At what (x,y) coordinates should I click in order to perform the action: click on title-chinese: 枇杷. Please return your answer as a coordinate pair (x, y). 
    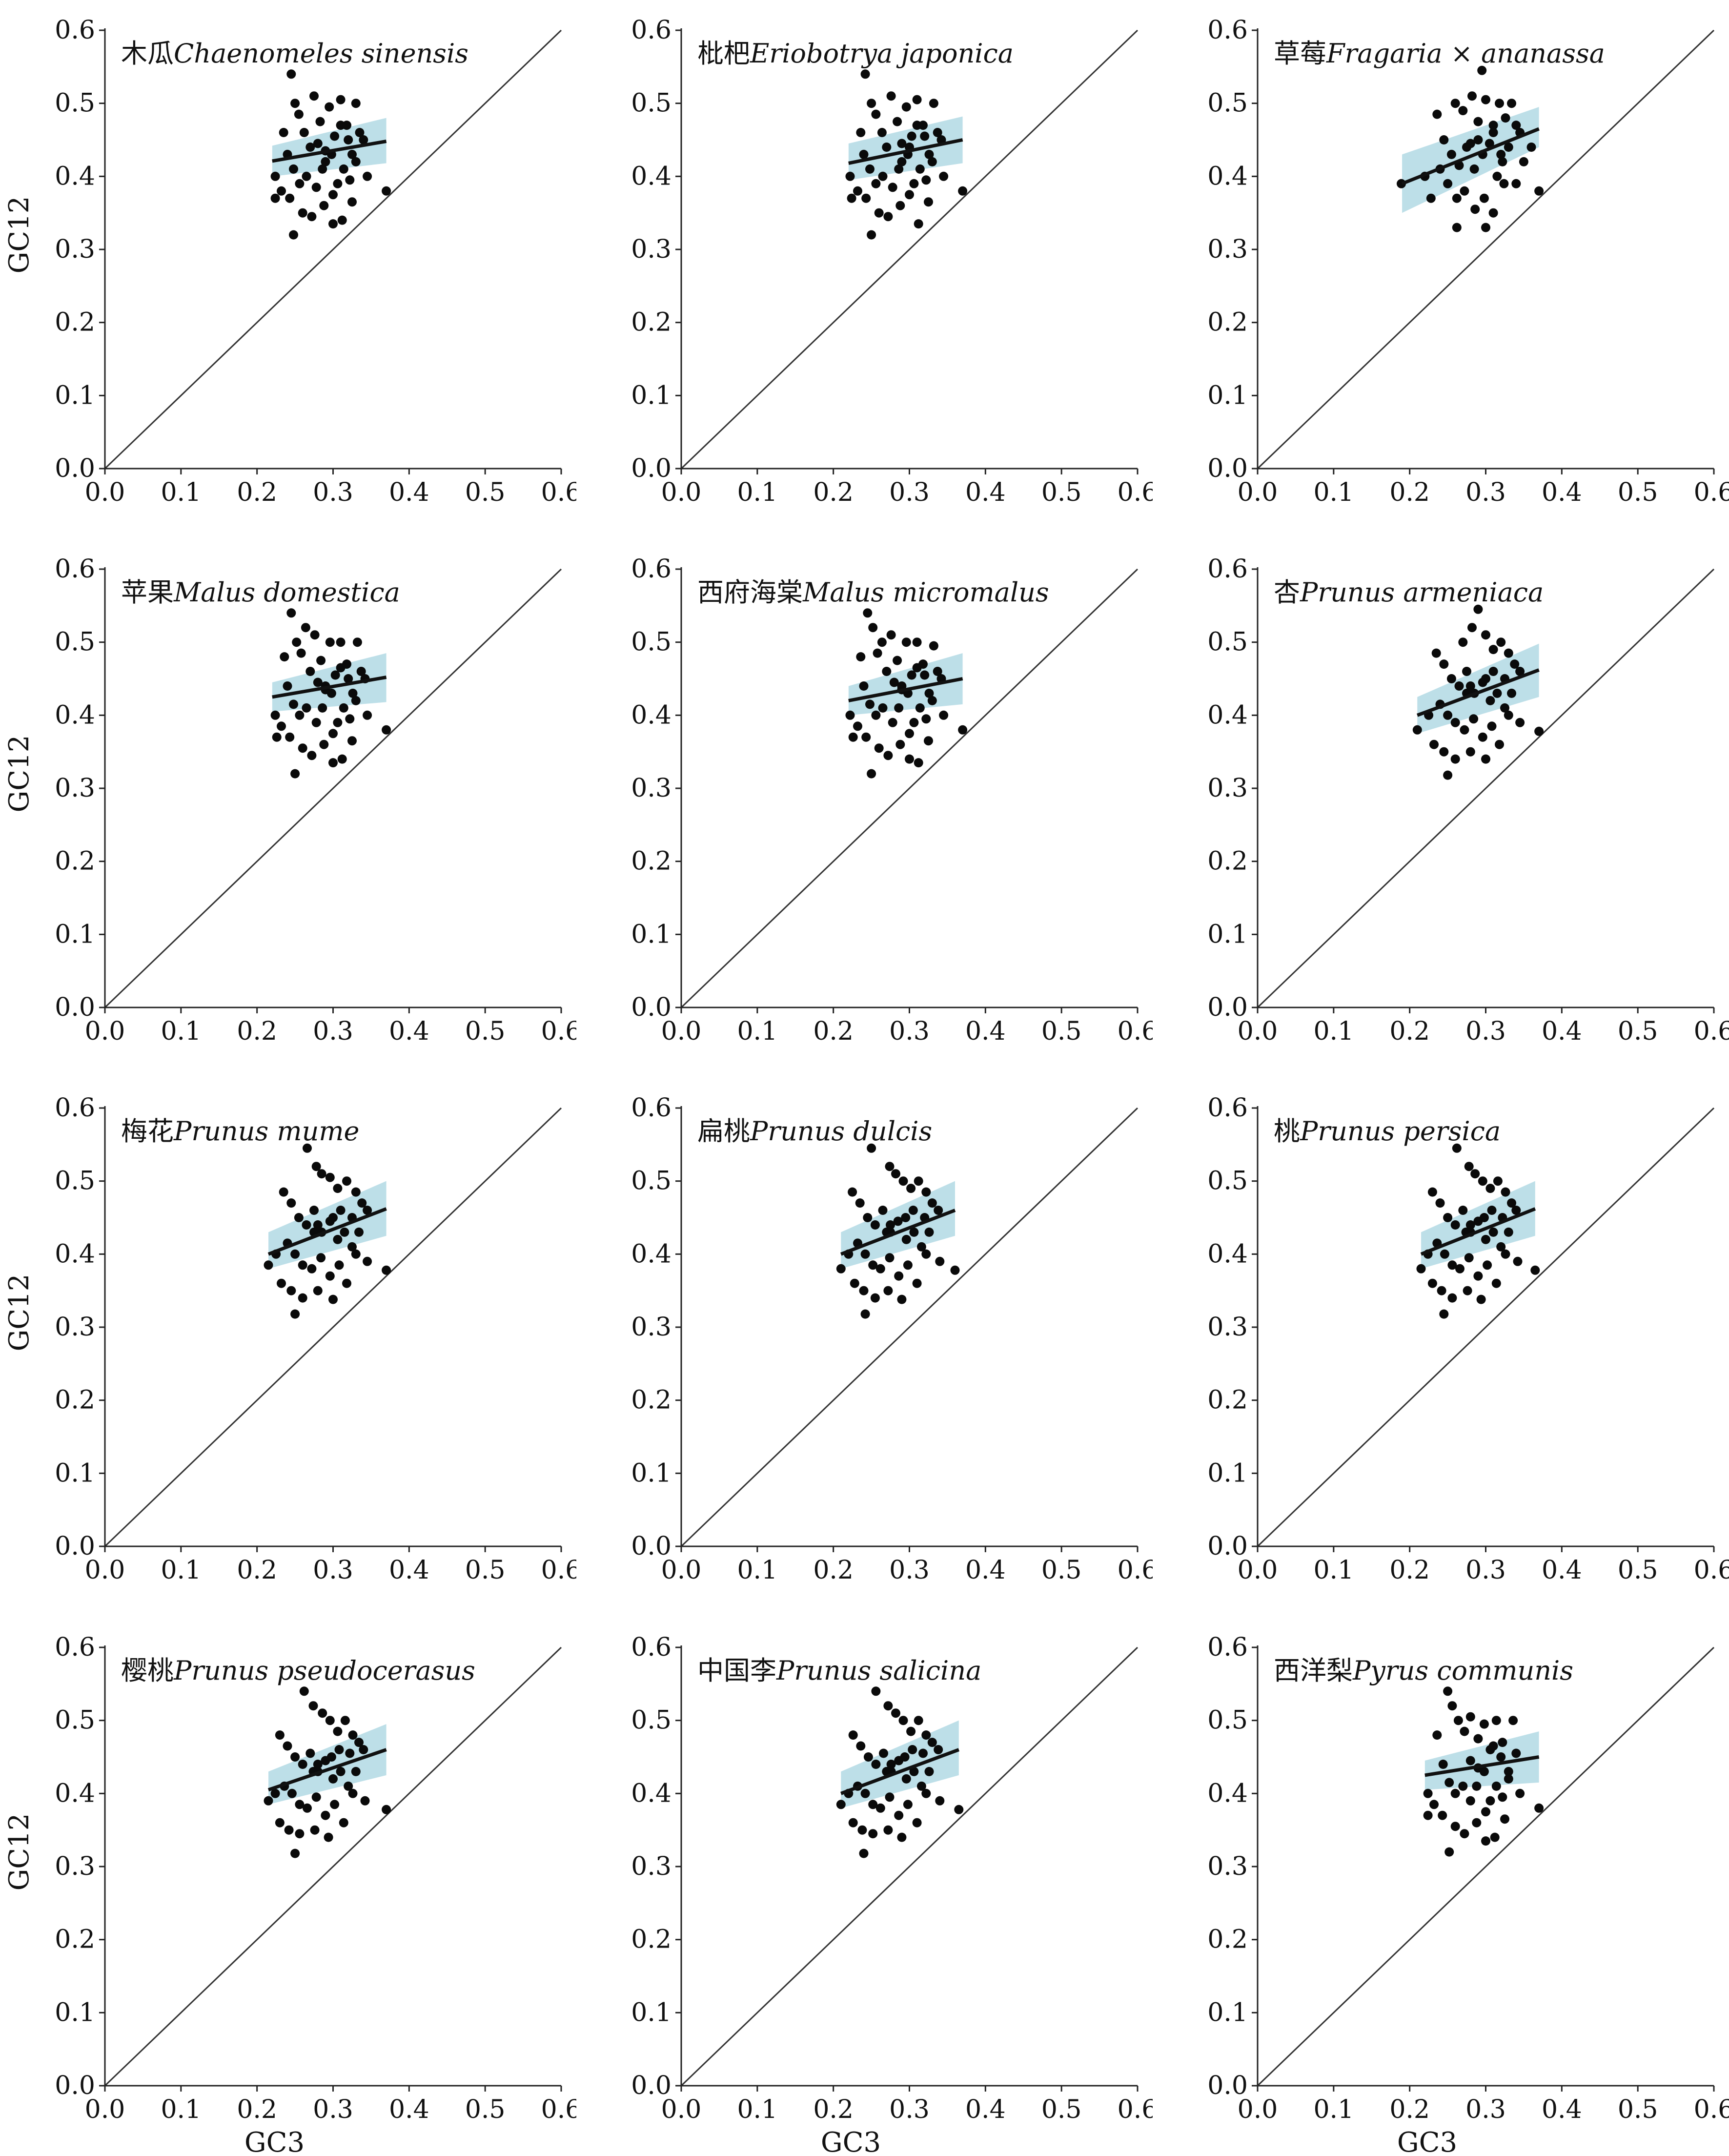
    Looking at the image, I should click on (723, 53).